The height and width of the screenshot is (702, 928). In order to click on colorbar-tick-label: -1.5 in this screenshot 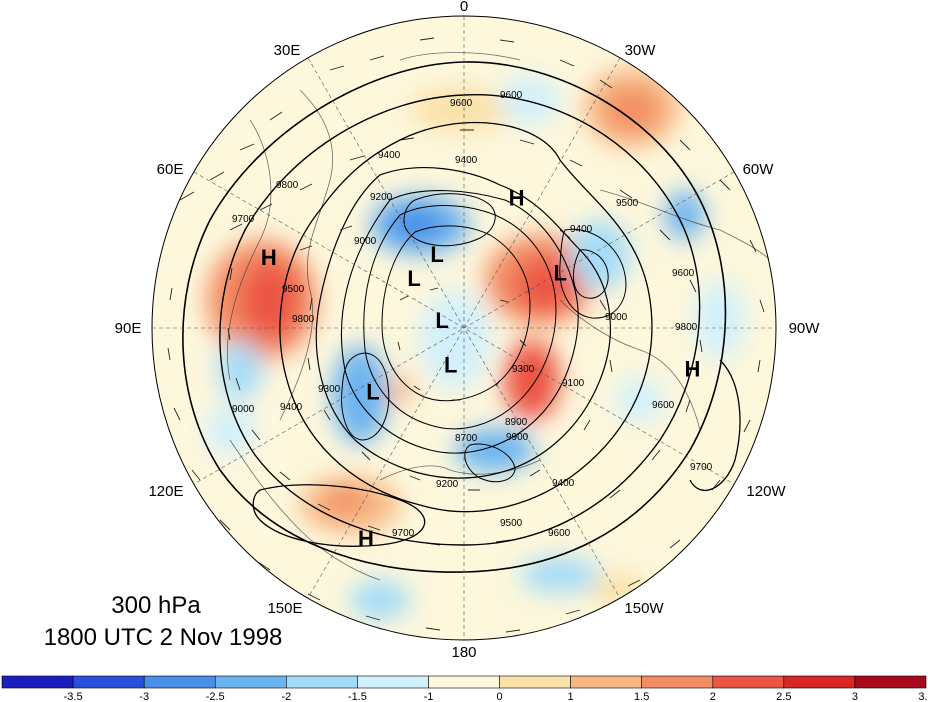, I will do `click(357, 696)`.